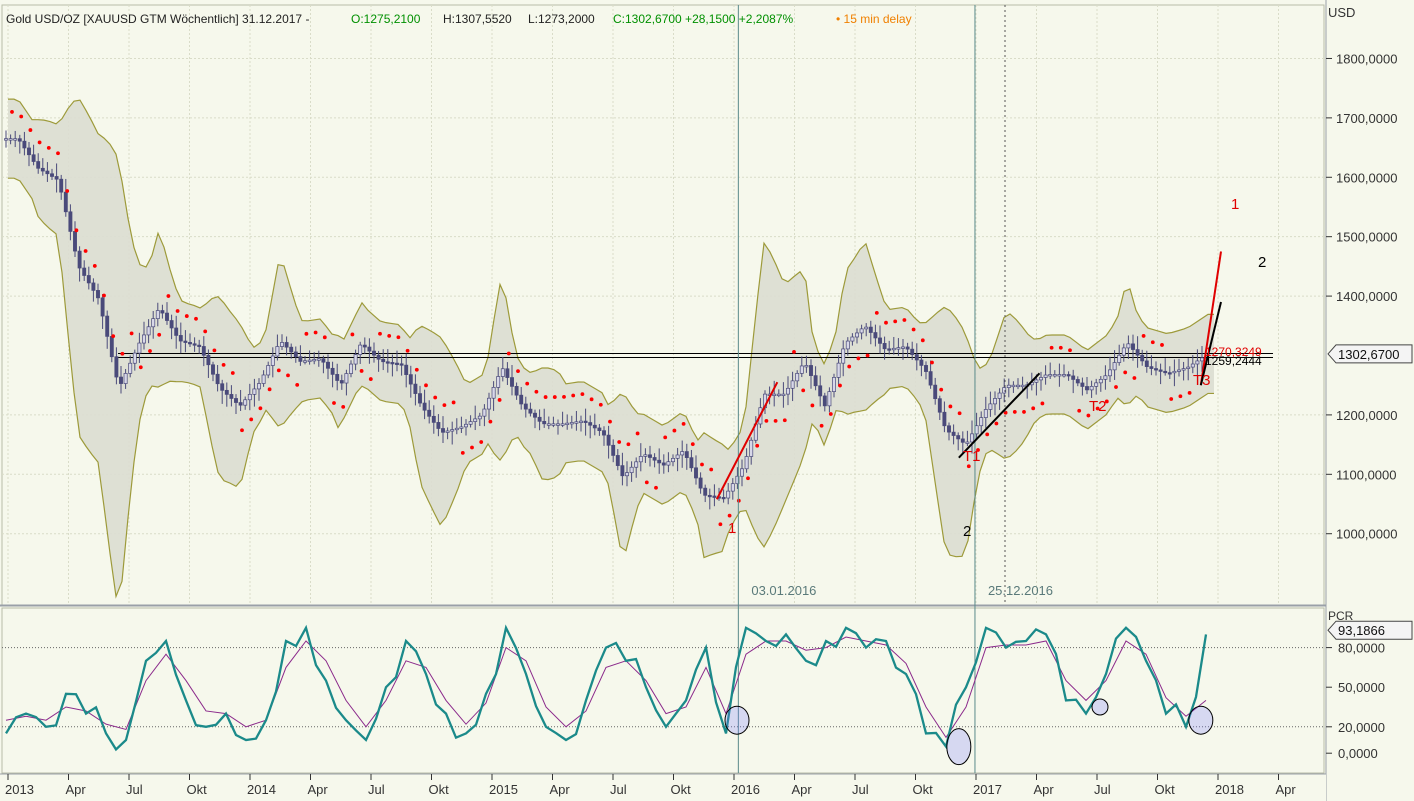  Describe the element at coordinates (19, 789) in the screenshot. I see `x-tick-label: 2013` at that location.